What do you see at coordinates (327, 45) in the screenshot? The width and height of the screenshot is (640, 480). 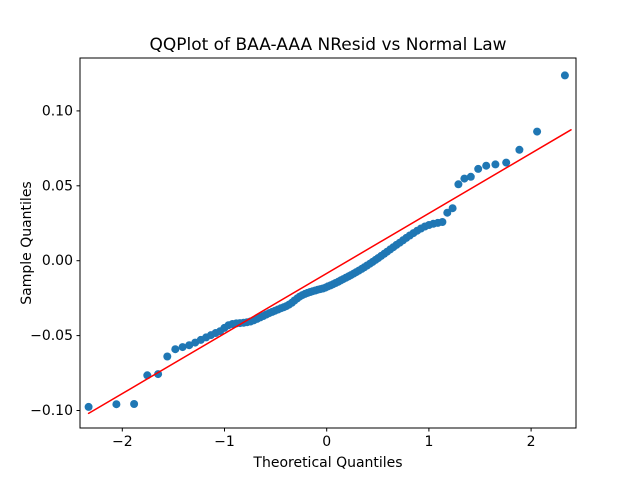 I see `chart-title: QQPlot of BAA-AAA NResid vs Normal Law` at bounding box center [327, 45].